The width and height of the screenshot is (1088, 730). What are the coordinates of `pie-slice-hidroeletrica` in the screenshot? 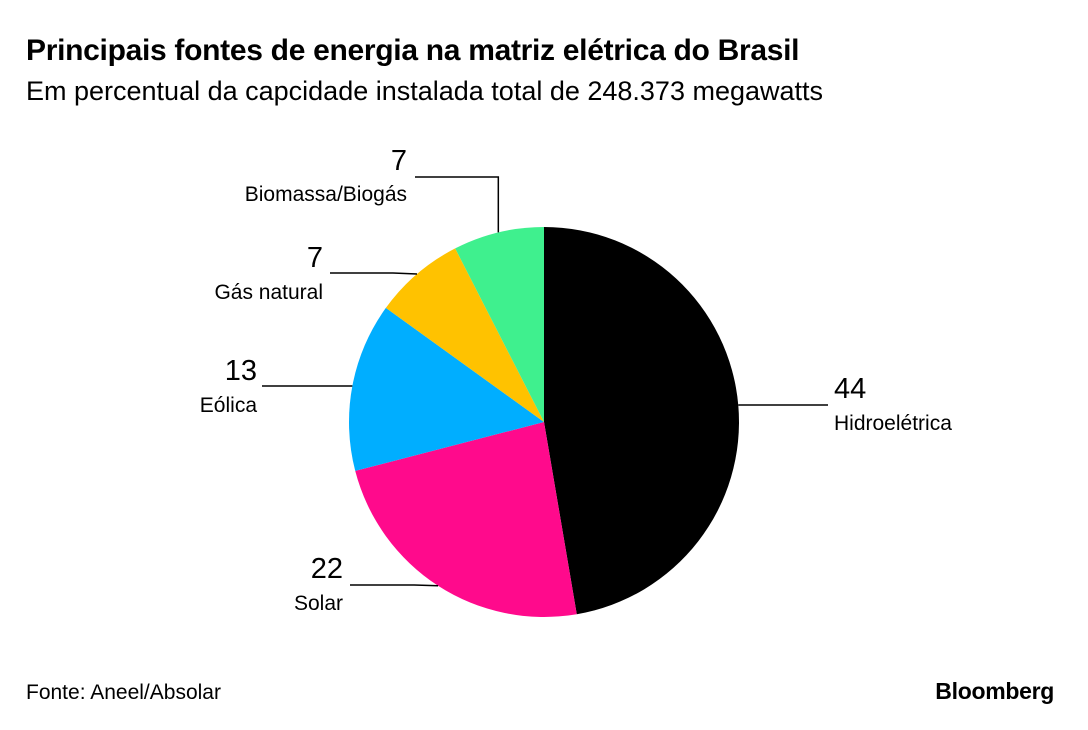 It's located at (641, 421).